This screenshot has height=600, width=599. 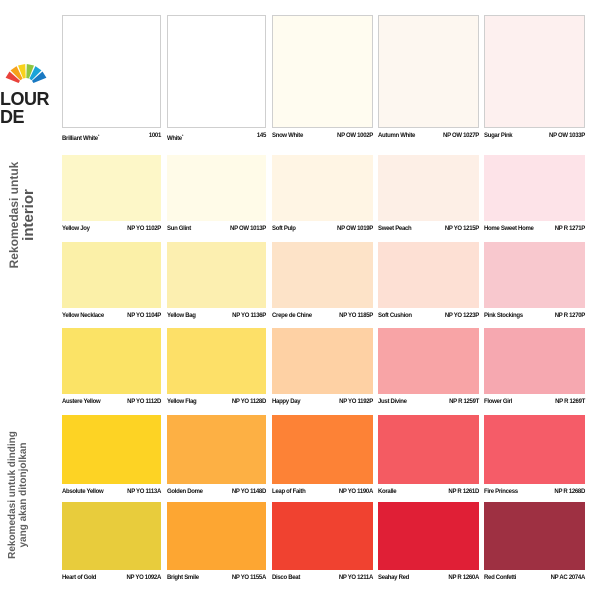 What do you see at coordinates (216, 580) in the screenshot?
I see `swatch-label: Bright Smile NP YO 1155A` at bounding box center [216, 580].